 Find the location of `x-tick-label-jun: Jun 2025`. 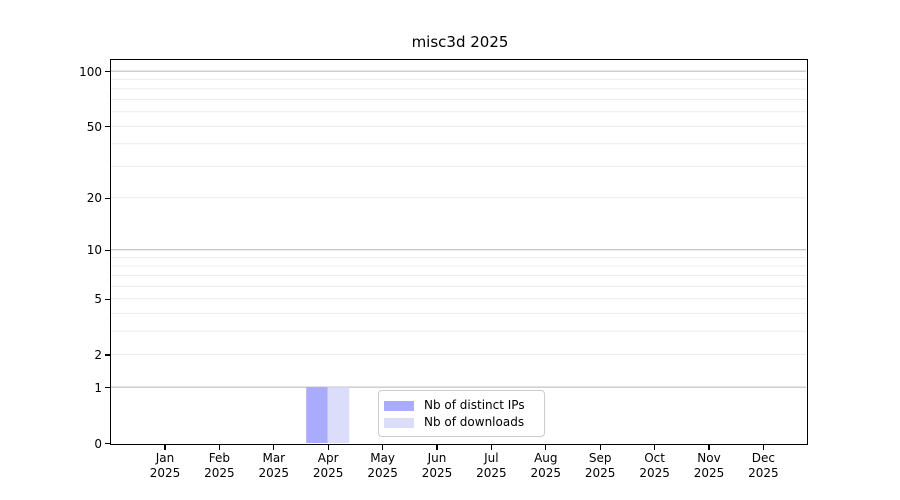

x-tick-label-jun: Jun 2025 is located at coordinates (437, 465).